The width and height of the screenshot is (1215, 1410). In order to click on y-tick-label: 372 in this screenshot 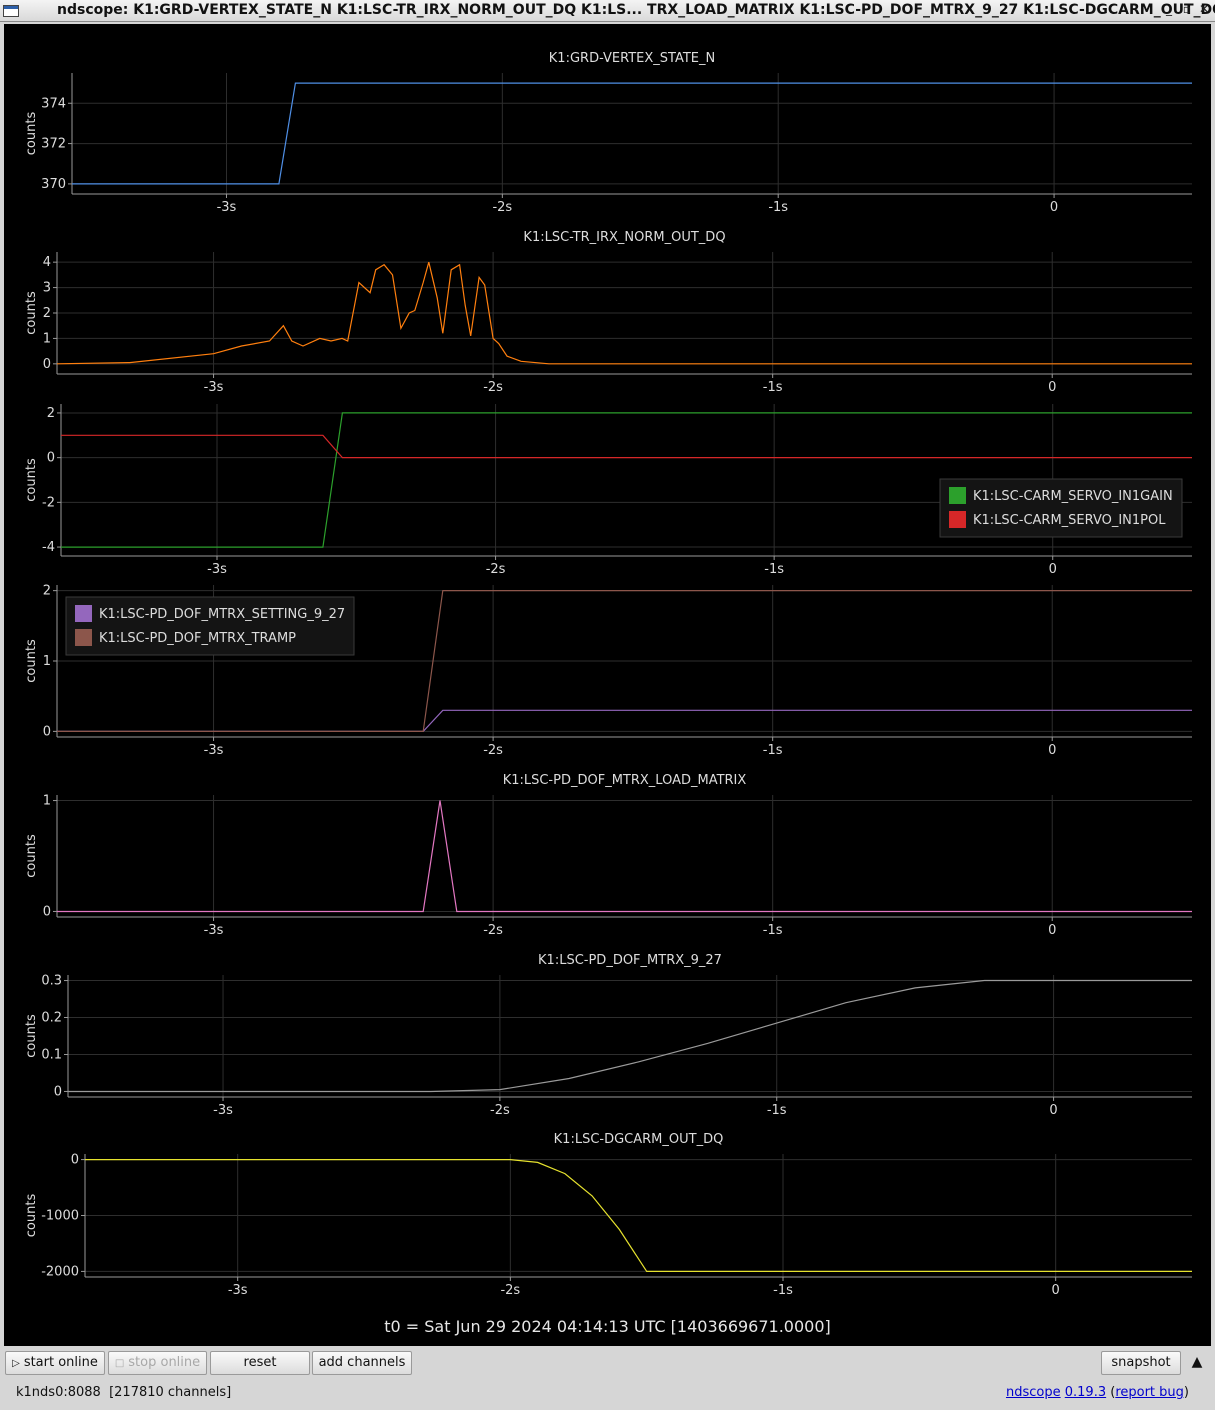, I will do `click(53, 144)`.